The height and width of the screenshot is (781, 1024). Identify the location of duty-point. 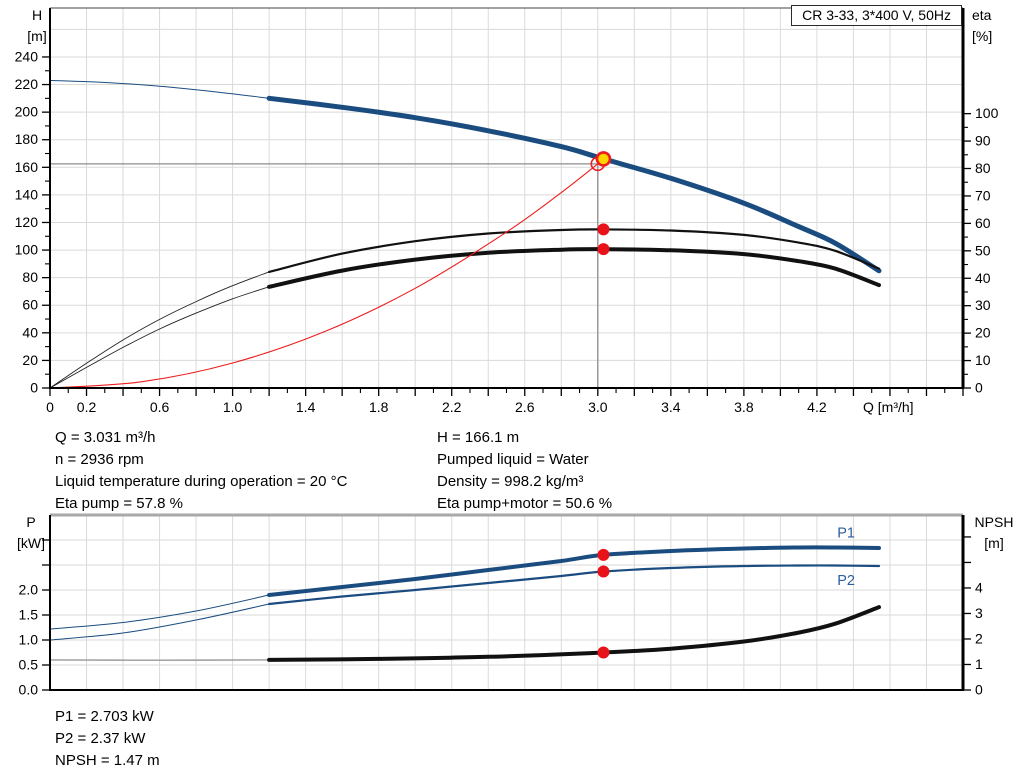
(603, 159).